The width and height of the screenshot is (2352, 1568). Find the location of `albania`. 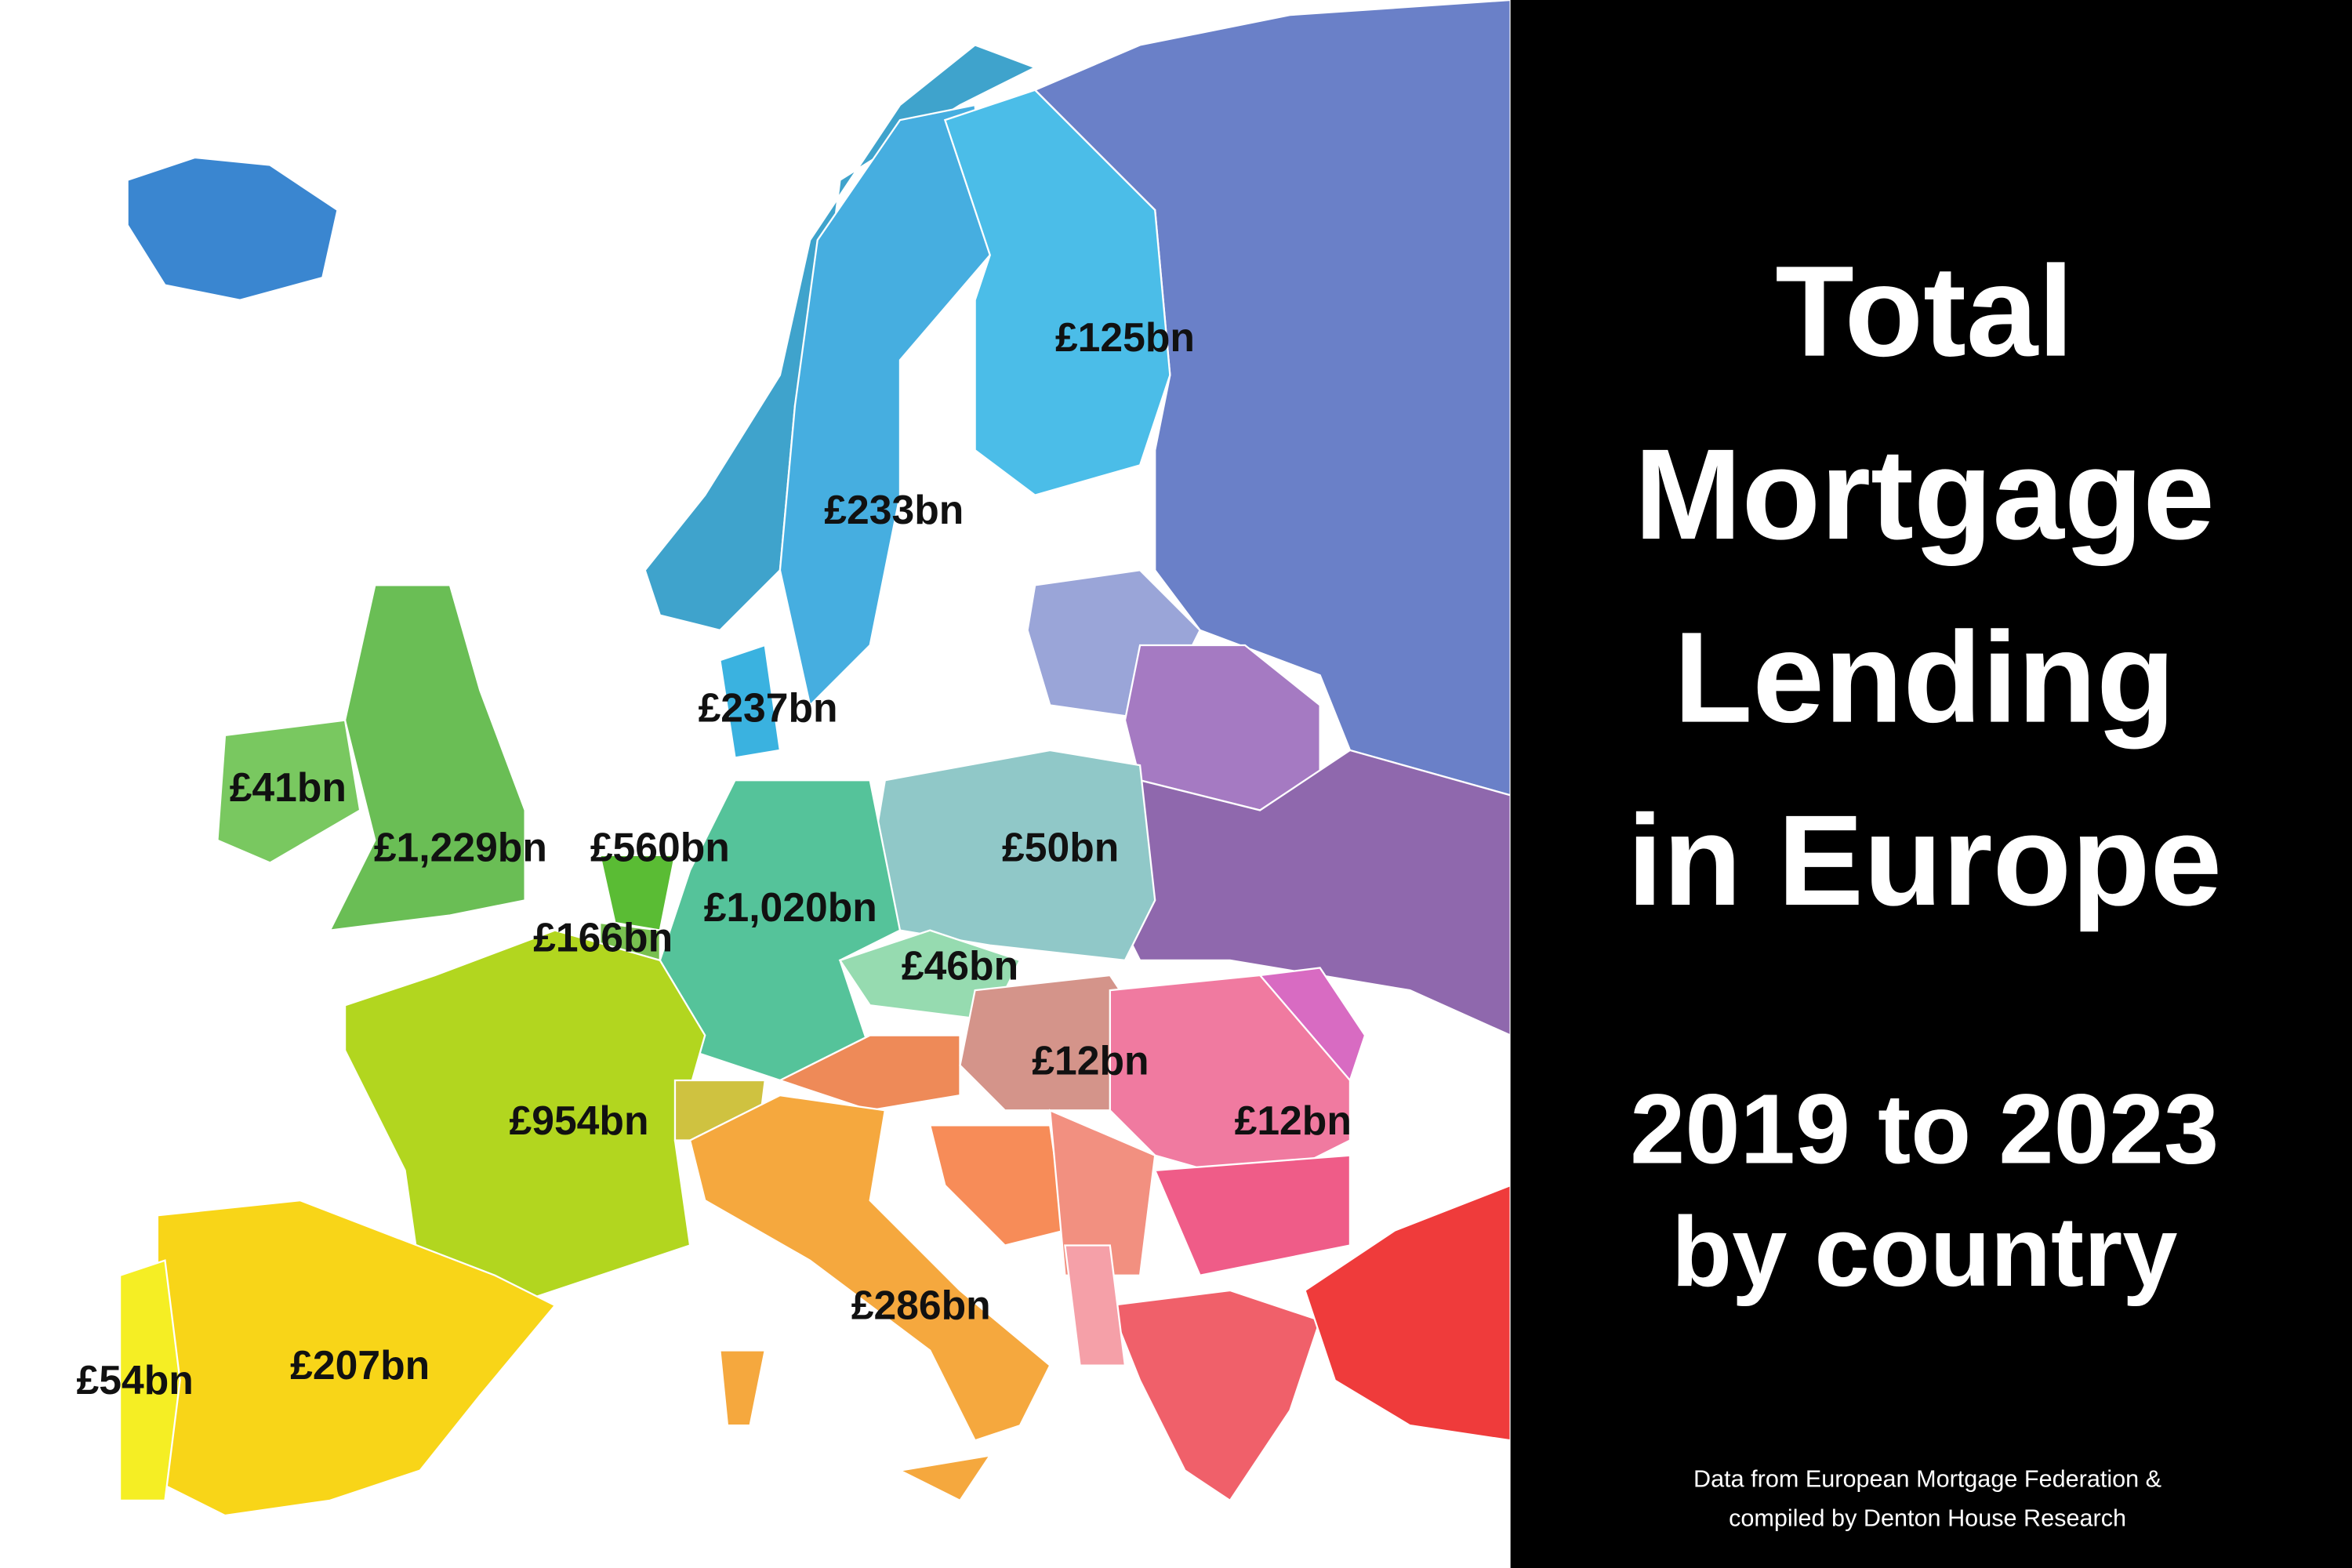

albania is located at coordinates (1095, 1305).